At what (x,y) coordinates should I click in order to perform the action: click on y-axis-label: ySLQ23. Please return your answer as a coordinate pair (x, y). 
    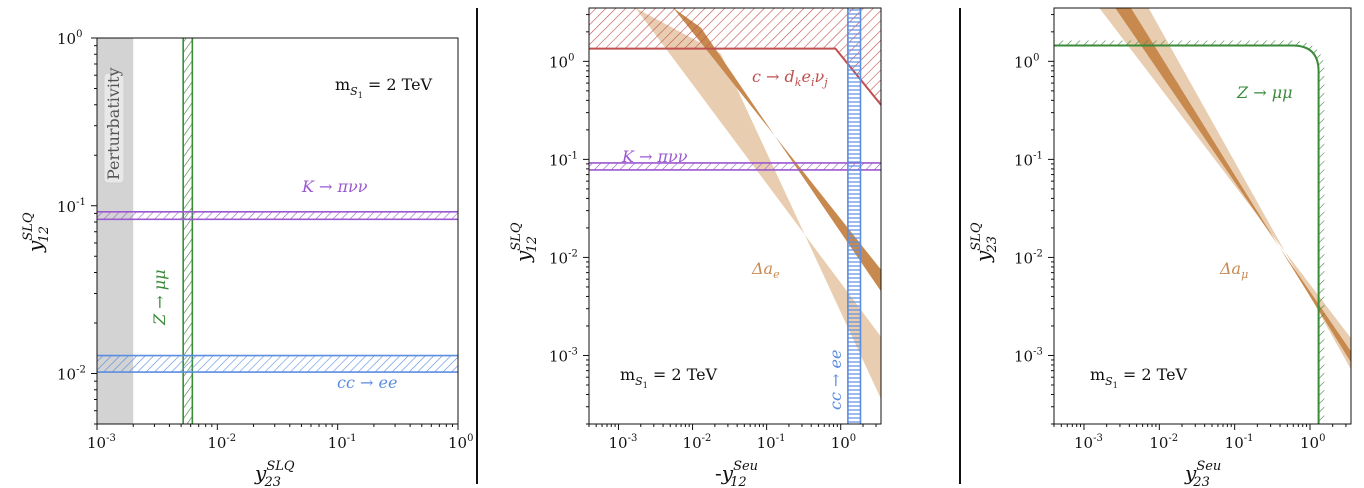
    Looking at the image, I should click on (984, 242).